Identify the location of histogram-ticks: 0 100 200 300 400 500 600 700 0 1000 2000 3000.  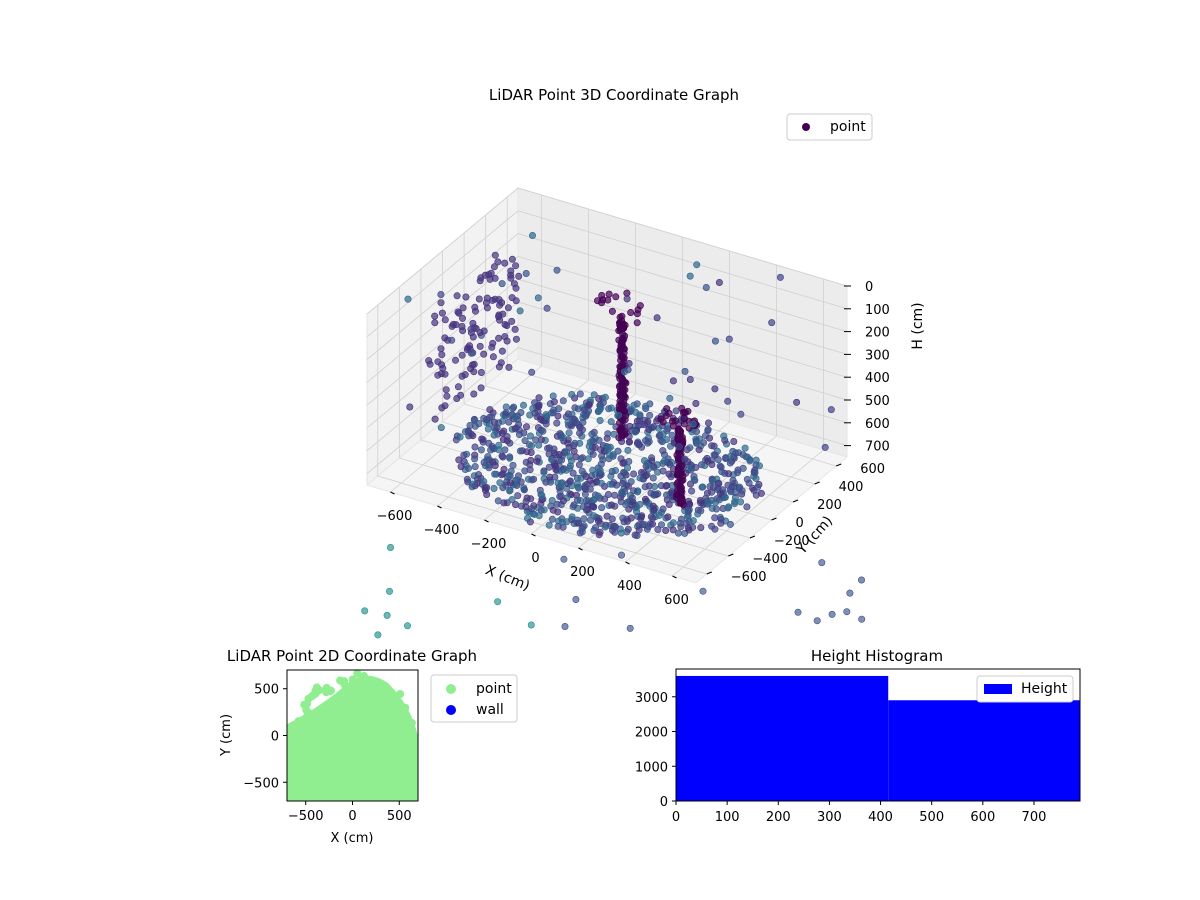
(840, 758).